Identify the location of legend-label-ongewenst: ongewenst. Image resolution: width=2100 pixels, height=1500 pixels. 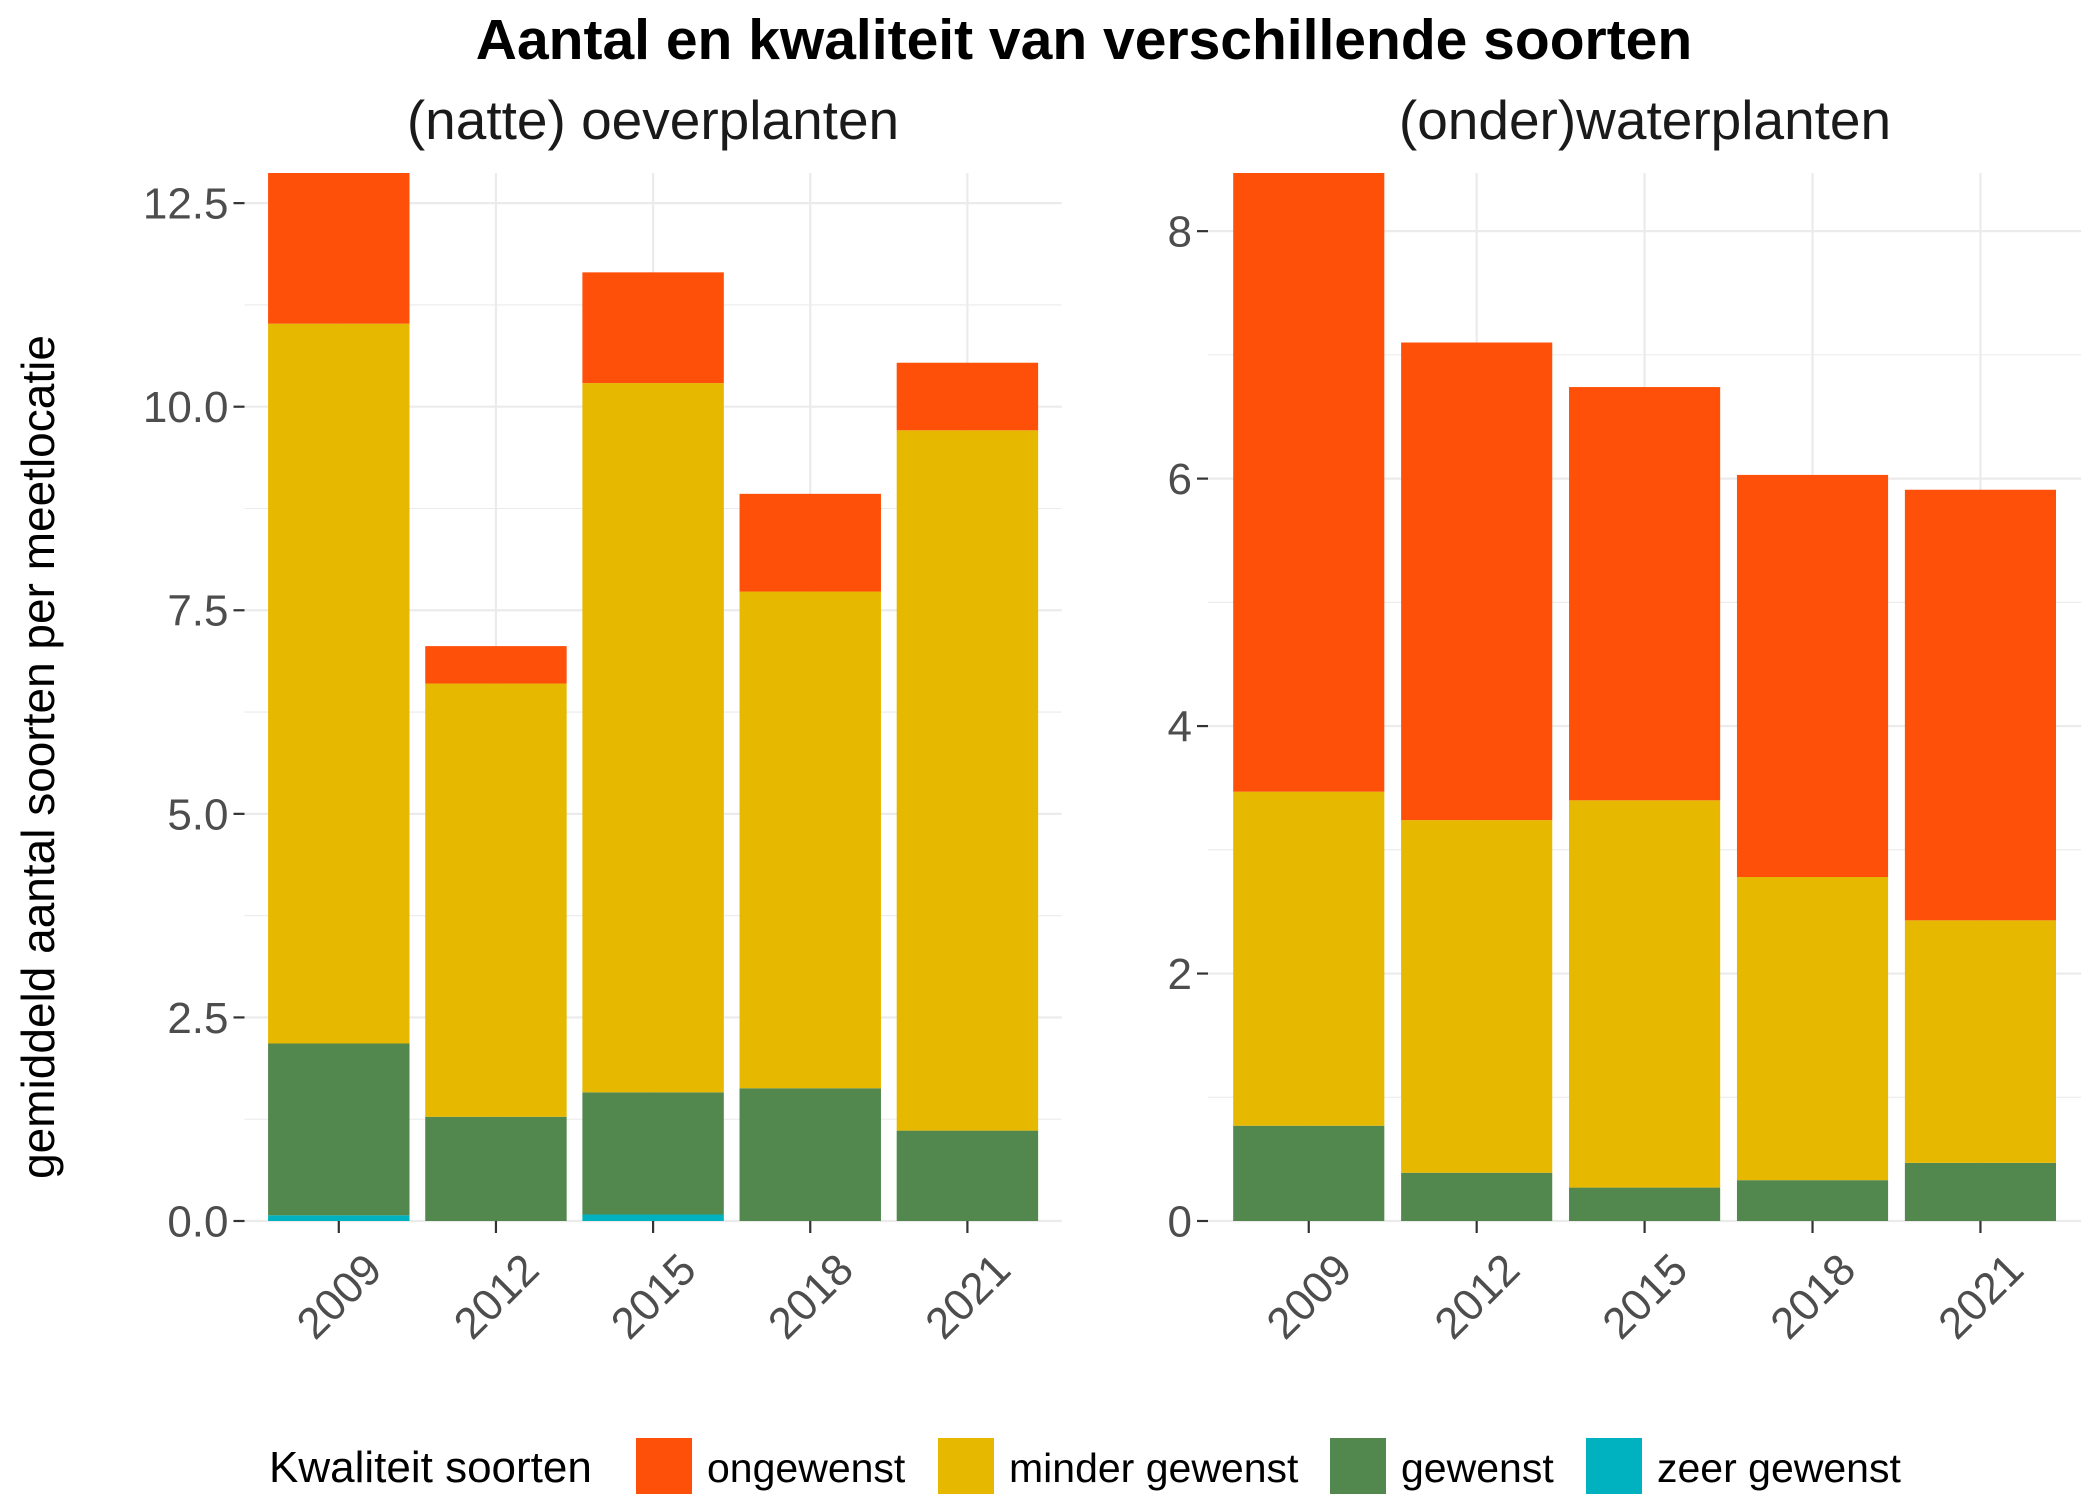
(806, 1468).